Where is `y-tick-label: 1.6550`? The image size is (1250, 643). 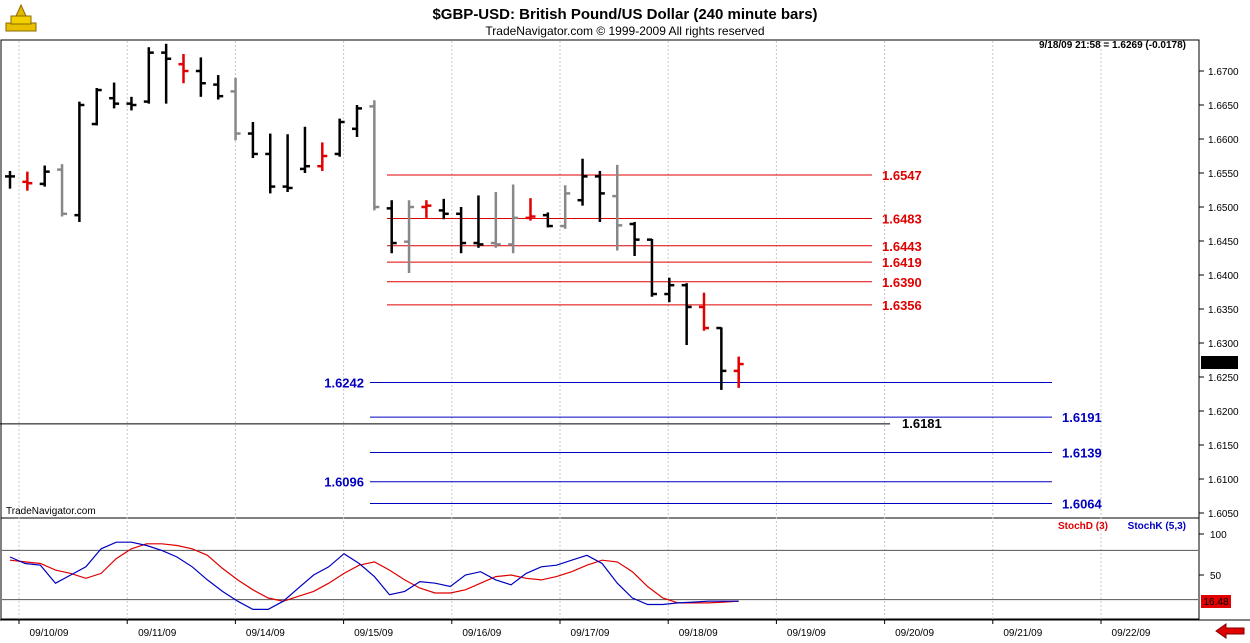 y-tick-label: 1.6550 is located at coordinates (1223, 174).